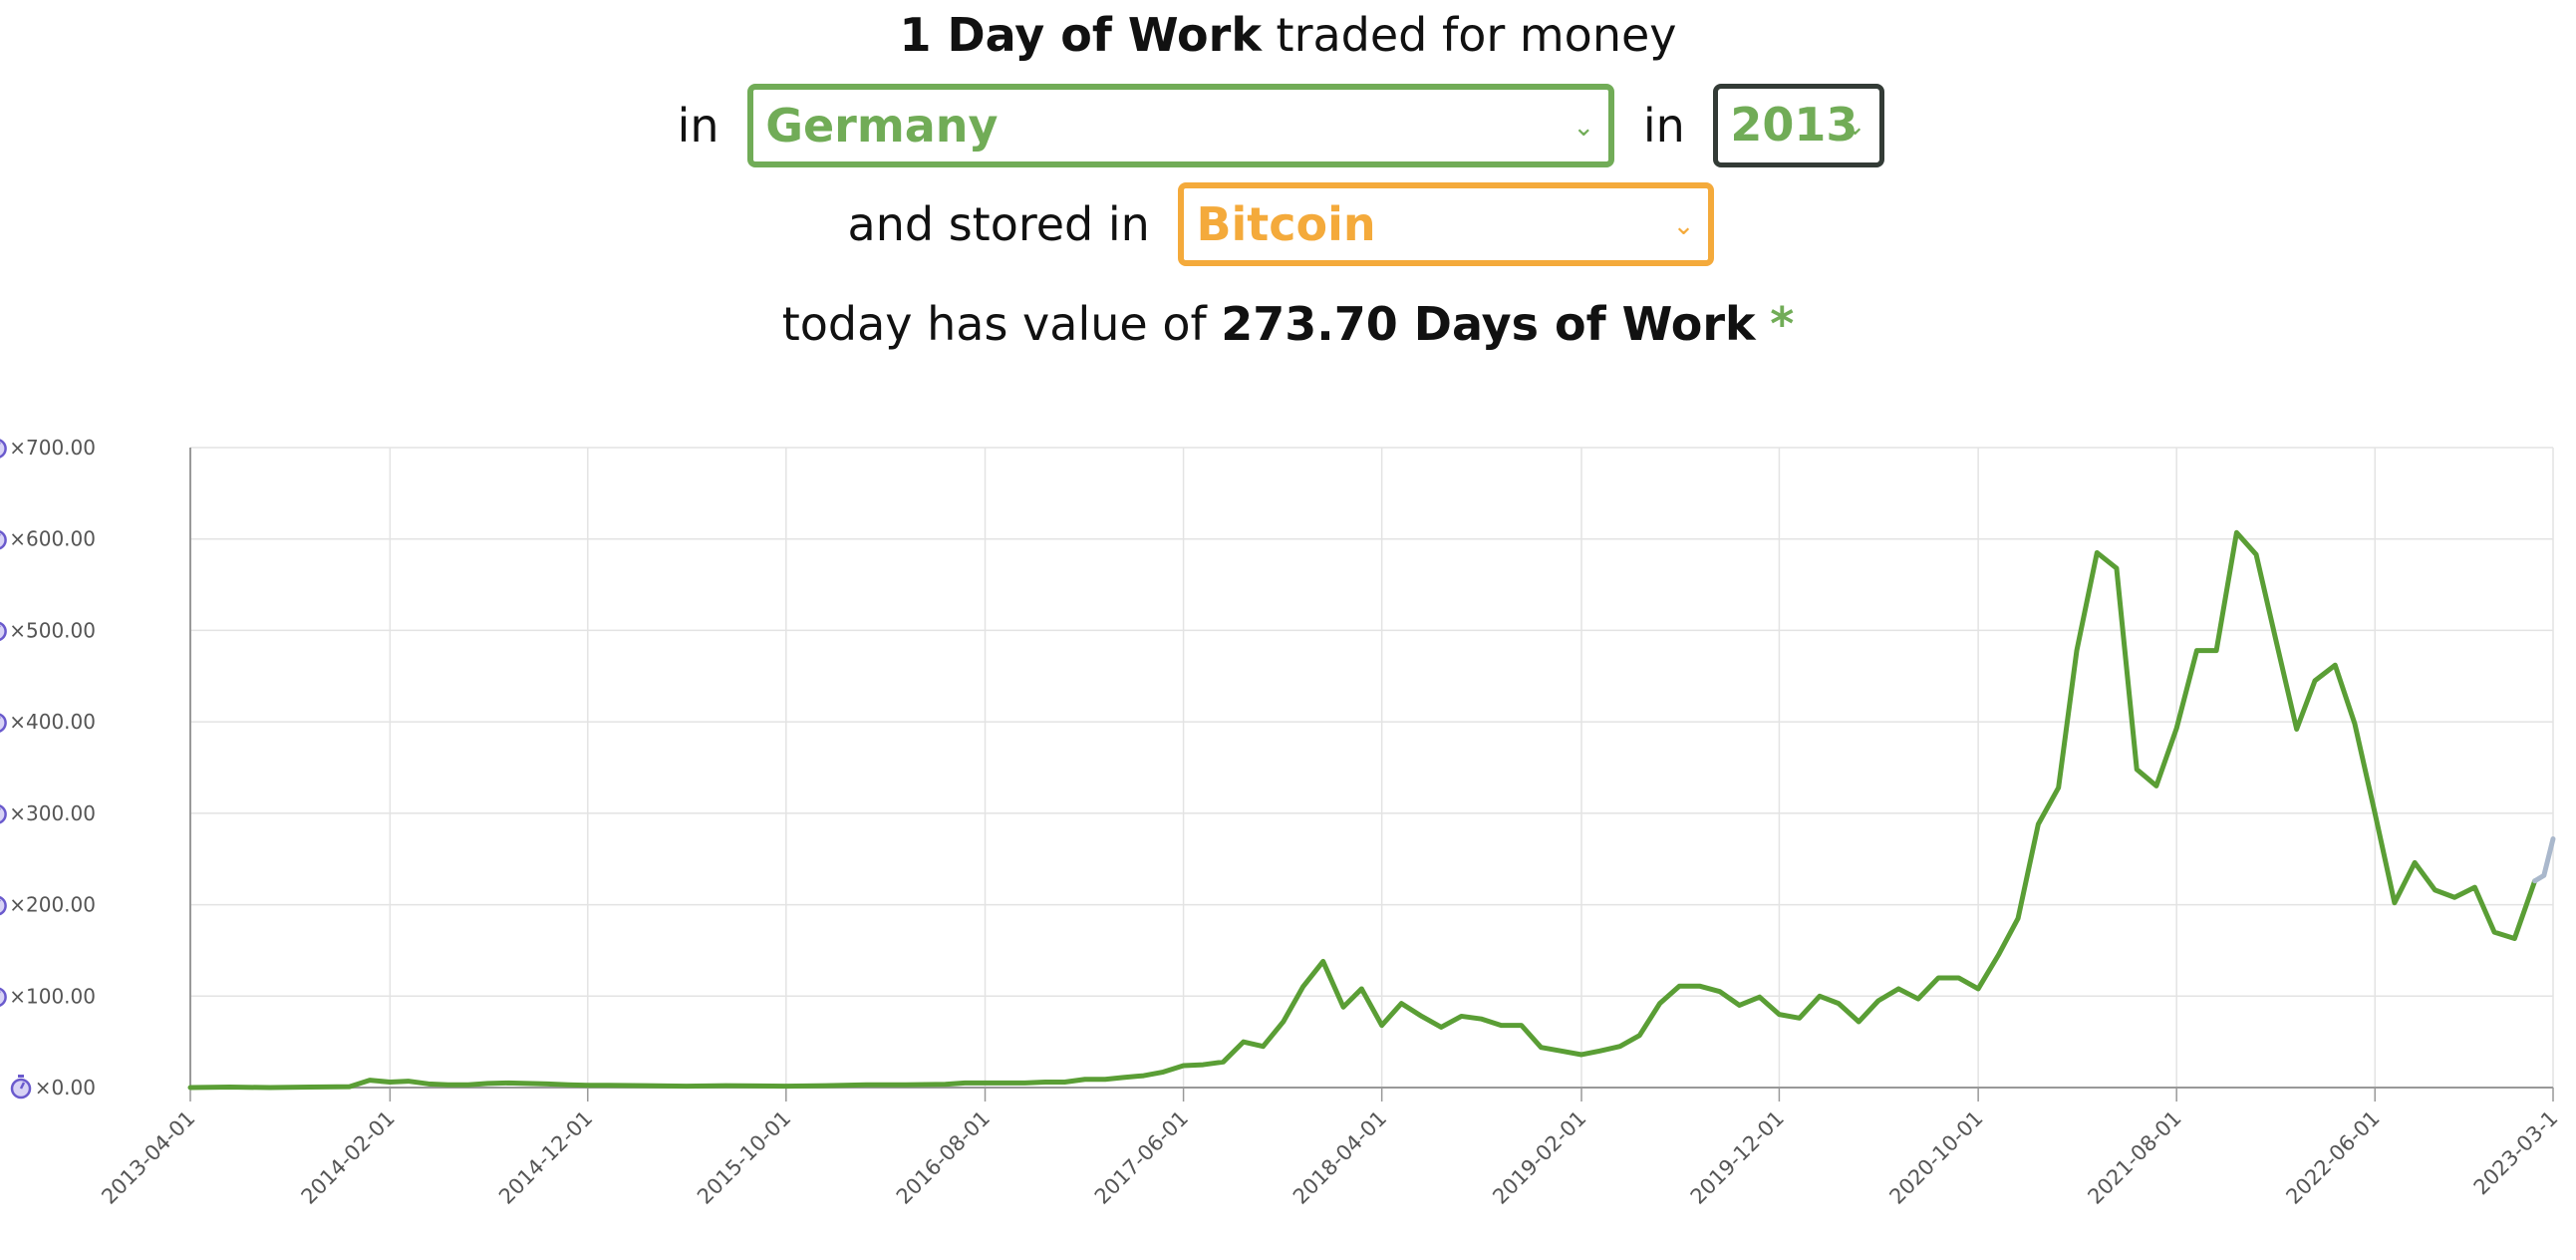 The height and width of the screenshot is (1260, 2576). Describe the element at coordinates (943, 1157) in the screenshot. I see `x-tick-label: 2016-08-01` at that location.